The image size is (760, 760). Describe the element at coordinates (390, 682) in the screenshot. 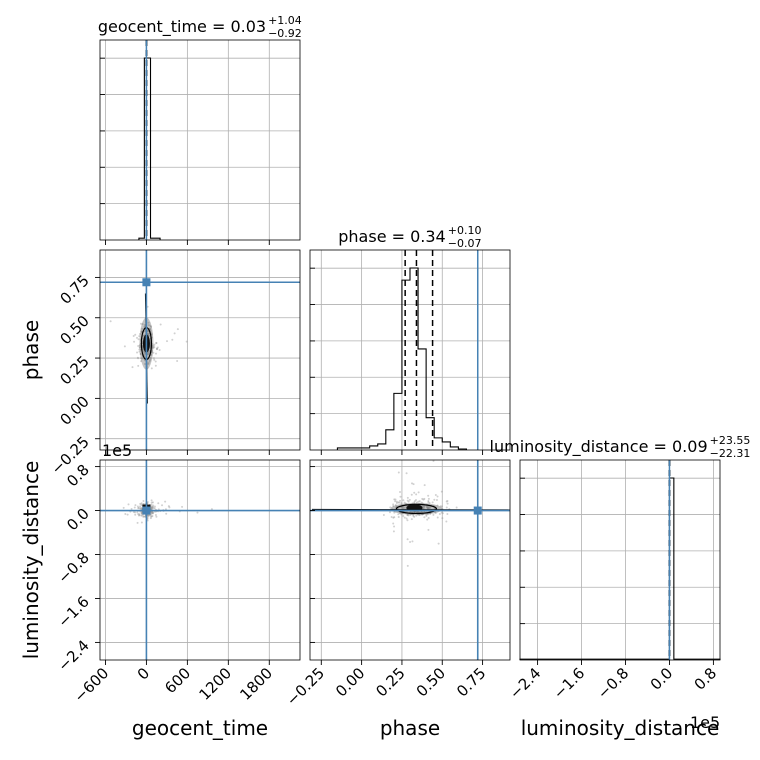

I see `x-tick-label: 0.25` at that location.